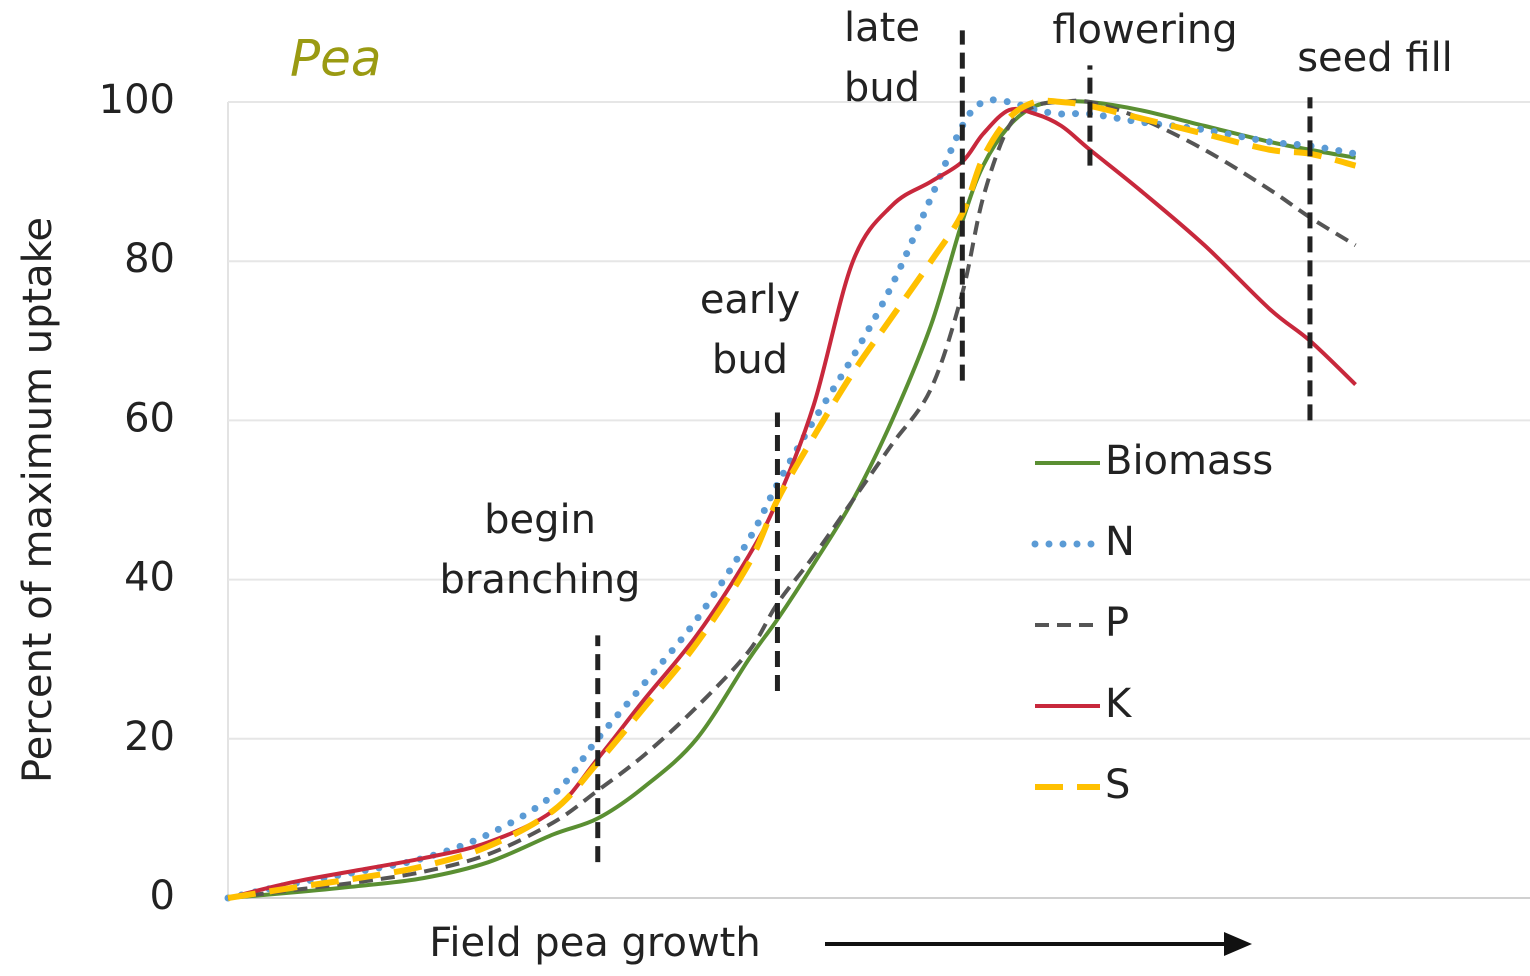 The image size is (1530, 976). I want to click on y-tick-label: 40, so click(149, 578).